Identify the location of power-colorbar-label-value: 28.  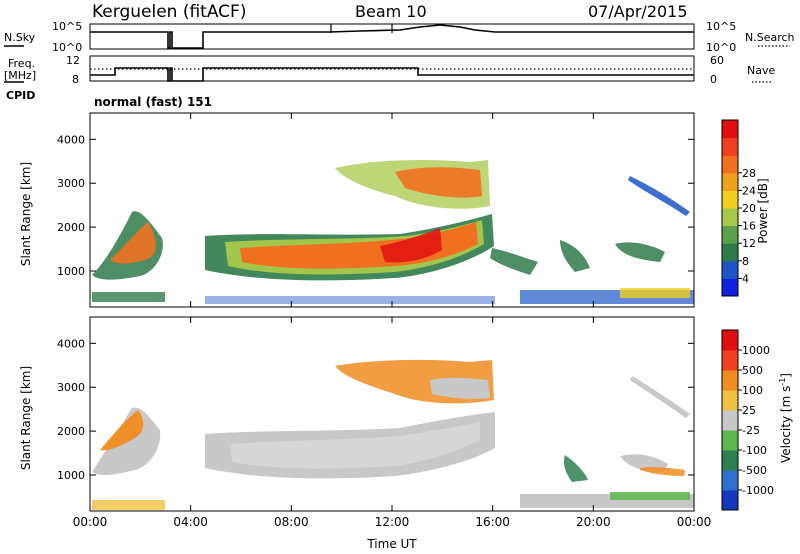
(749, 173).